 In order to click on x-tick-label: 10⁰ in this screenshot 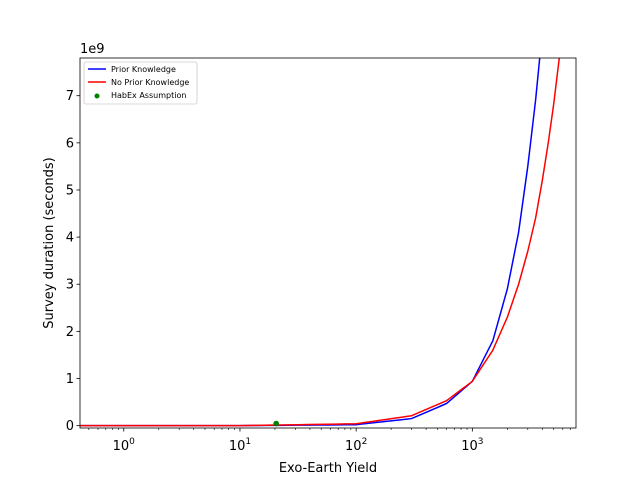, I will do `click(124, 445)`.